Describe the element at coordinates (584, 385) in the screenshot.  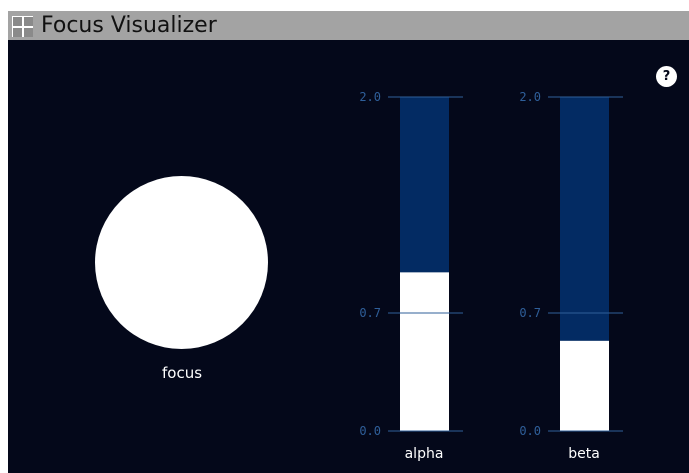
I see `meter-fill-beta` at that location.